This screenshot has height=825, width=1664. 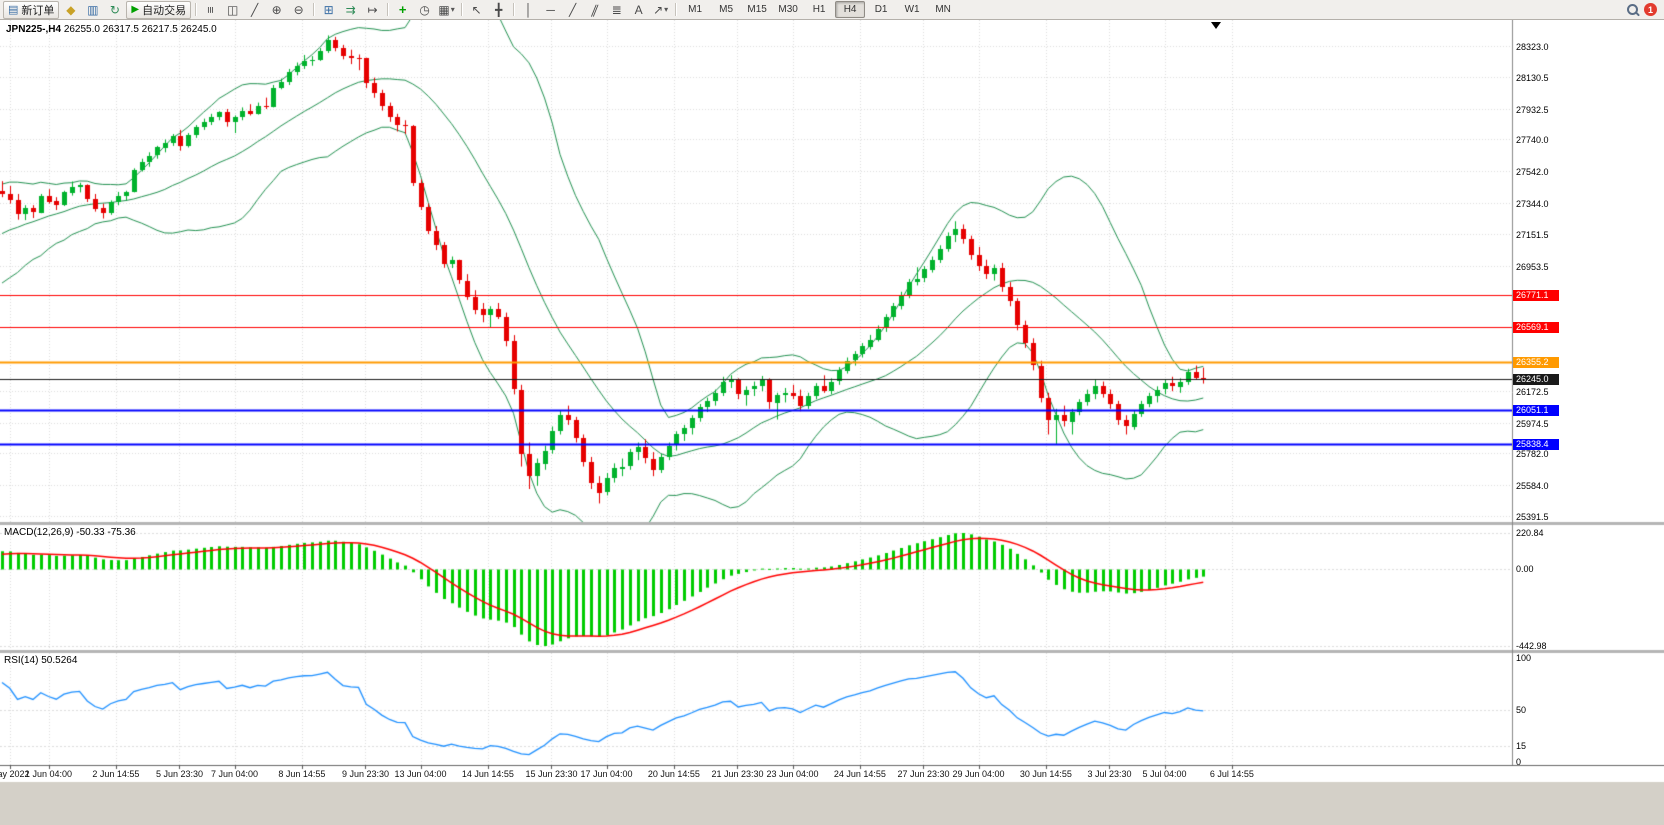 What do you see at coordinates (1650, 9) in the screenshot?
I see `notification-badge: 1` at bounding box center [1650, 9].